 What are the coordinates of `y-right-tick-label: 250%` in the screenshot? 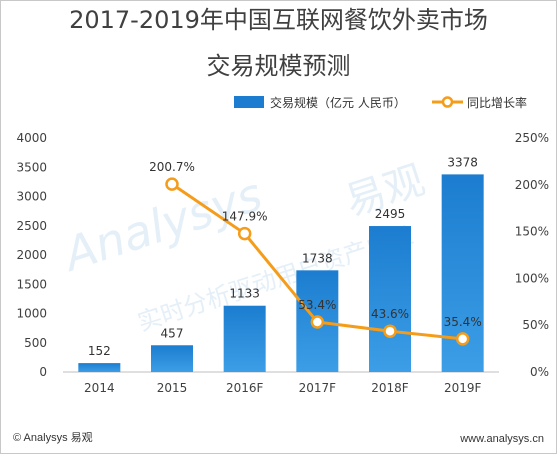 It's located at (532, 138).